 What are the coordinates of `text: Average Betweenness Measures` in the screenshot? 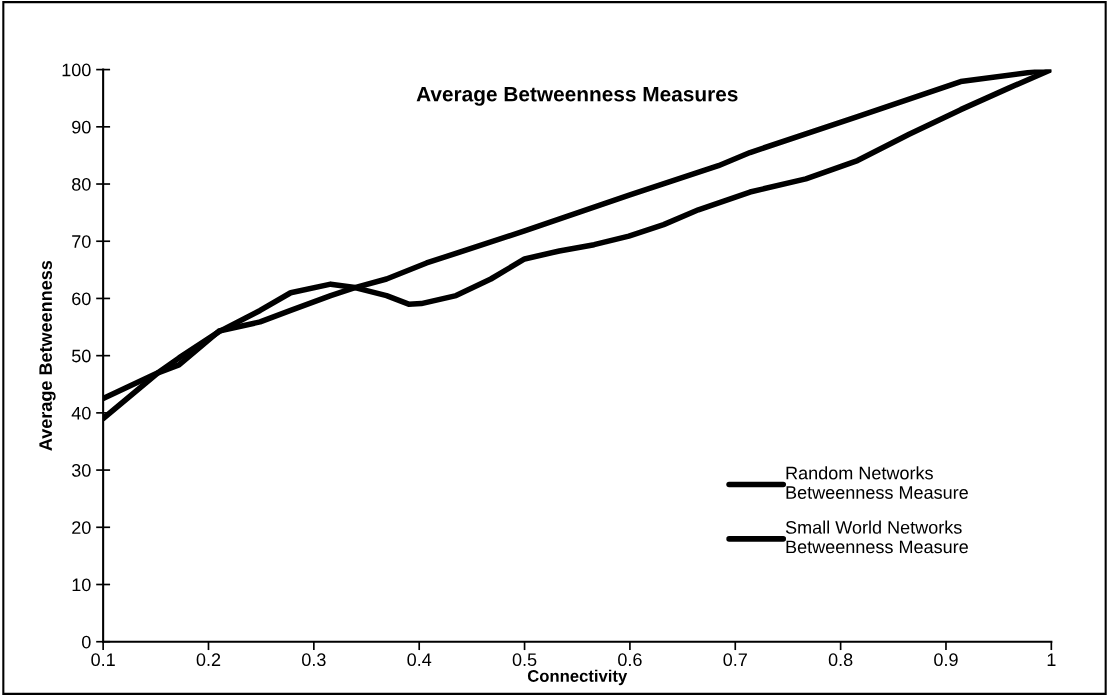 It's located at (577, 96).